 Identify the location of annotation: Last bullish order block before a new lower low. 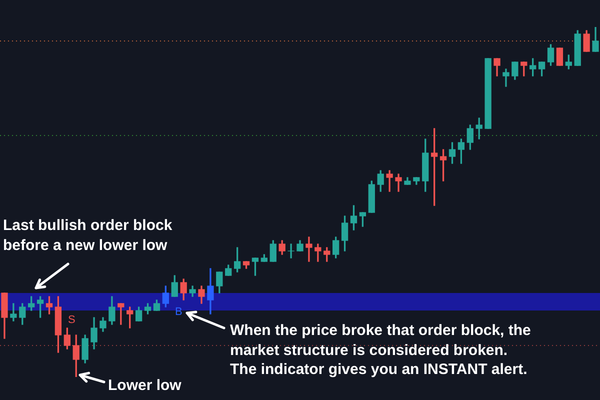
(88, 235).